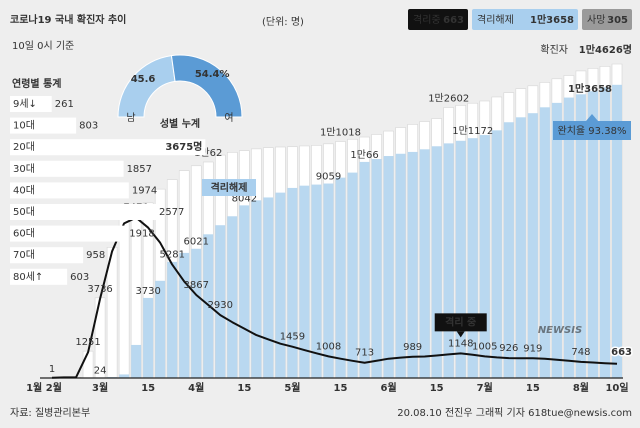 The width and height of the screenshot is (640, 428). I want to click on age-label: 10대, so click(24, 126).